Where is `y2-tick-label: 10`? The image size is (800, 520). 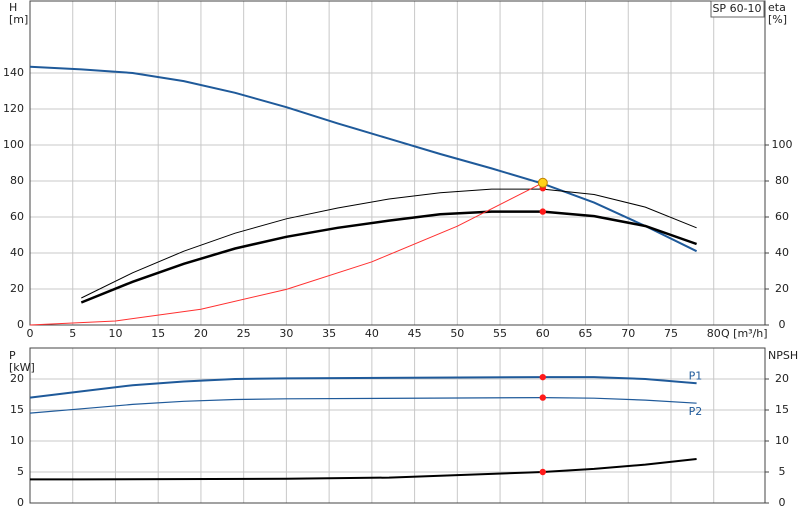
y2-tick-label: 10 is located at coordinates (782, 440).